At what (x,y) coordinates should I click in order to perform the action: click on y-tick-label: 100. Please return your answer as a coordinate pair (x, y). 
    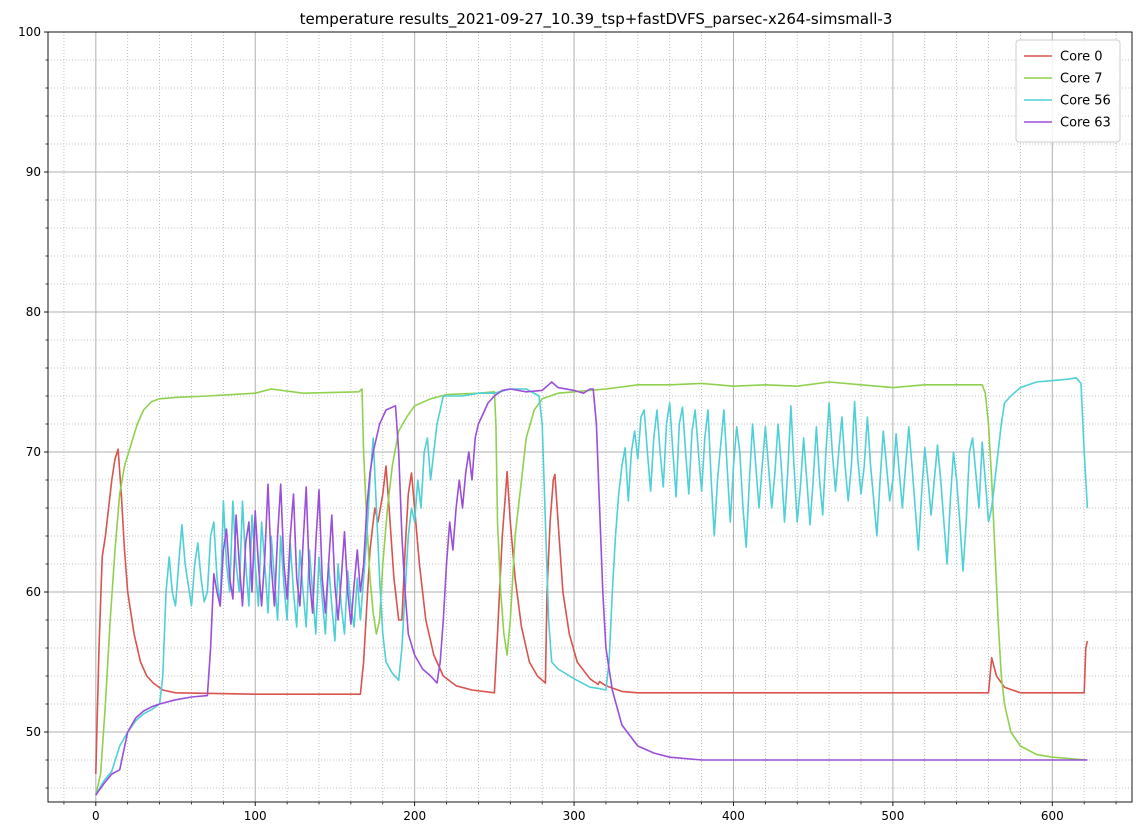
    Looking at the image, I should click on (29, 32).